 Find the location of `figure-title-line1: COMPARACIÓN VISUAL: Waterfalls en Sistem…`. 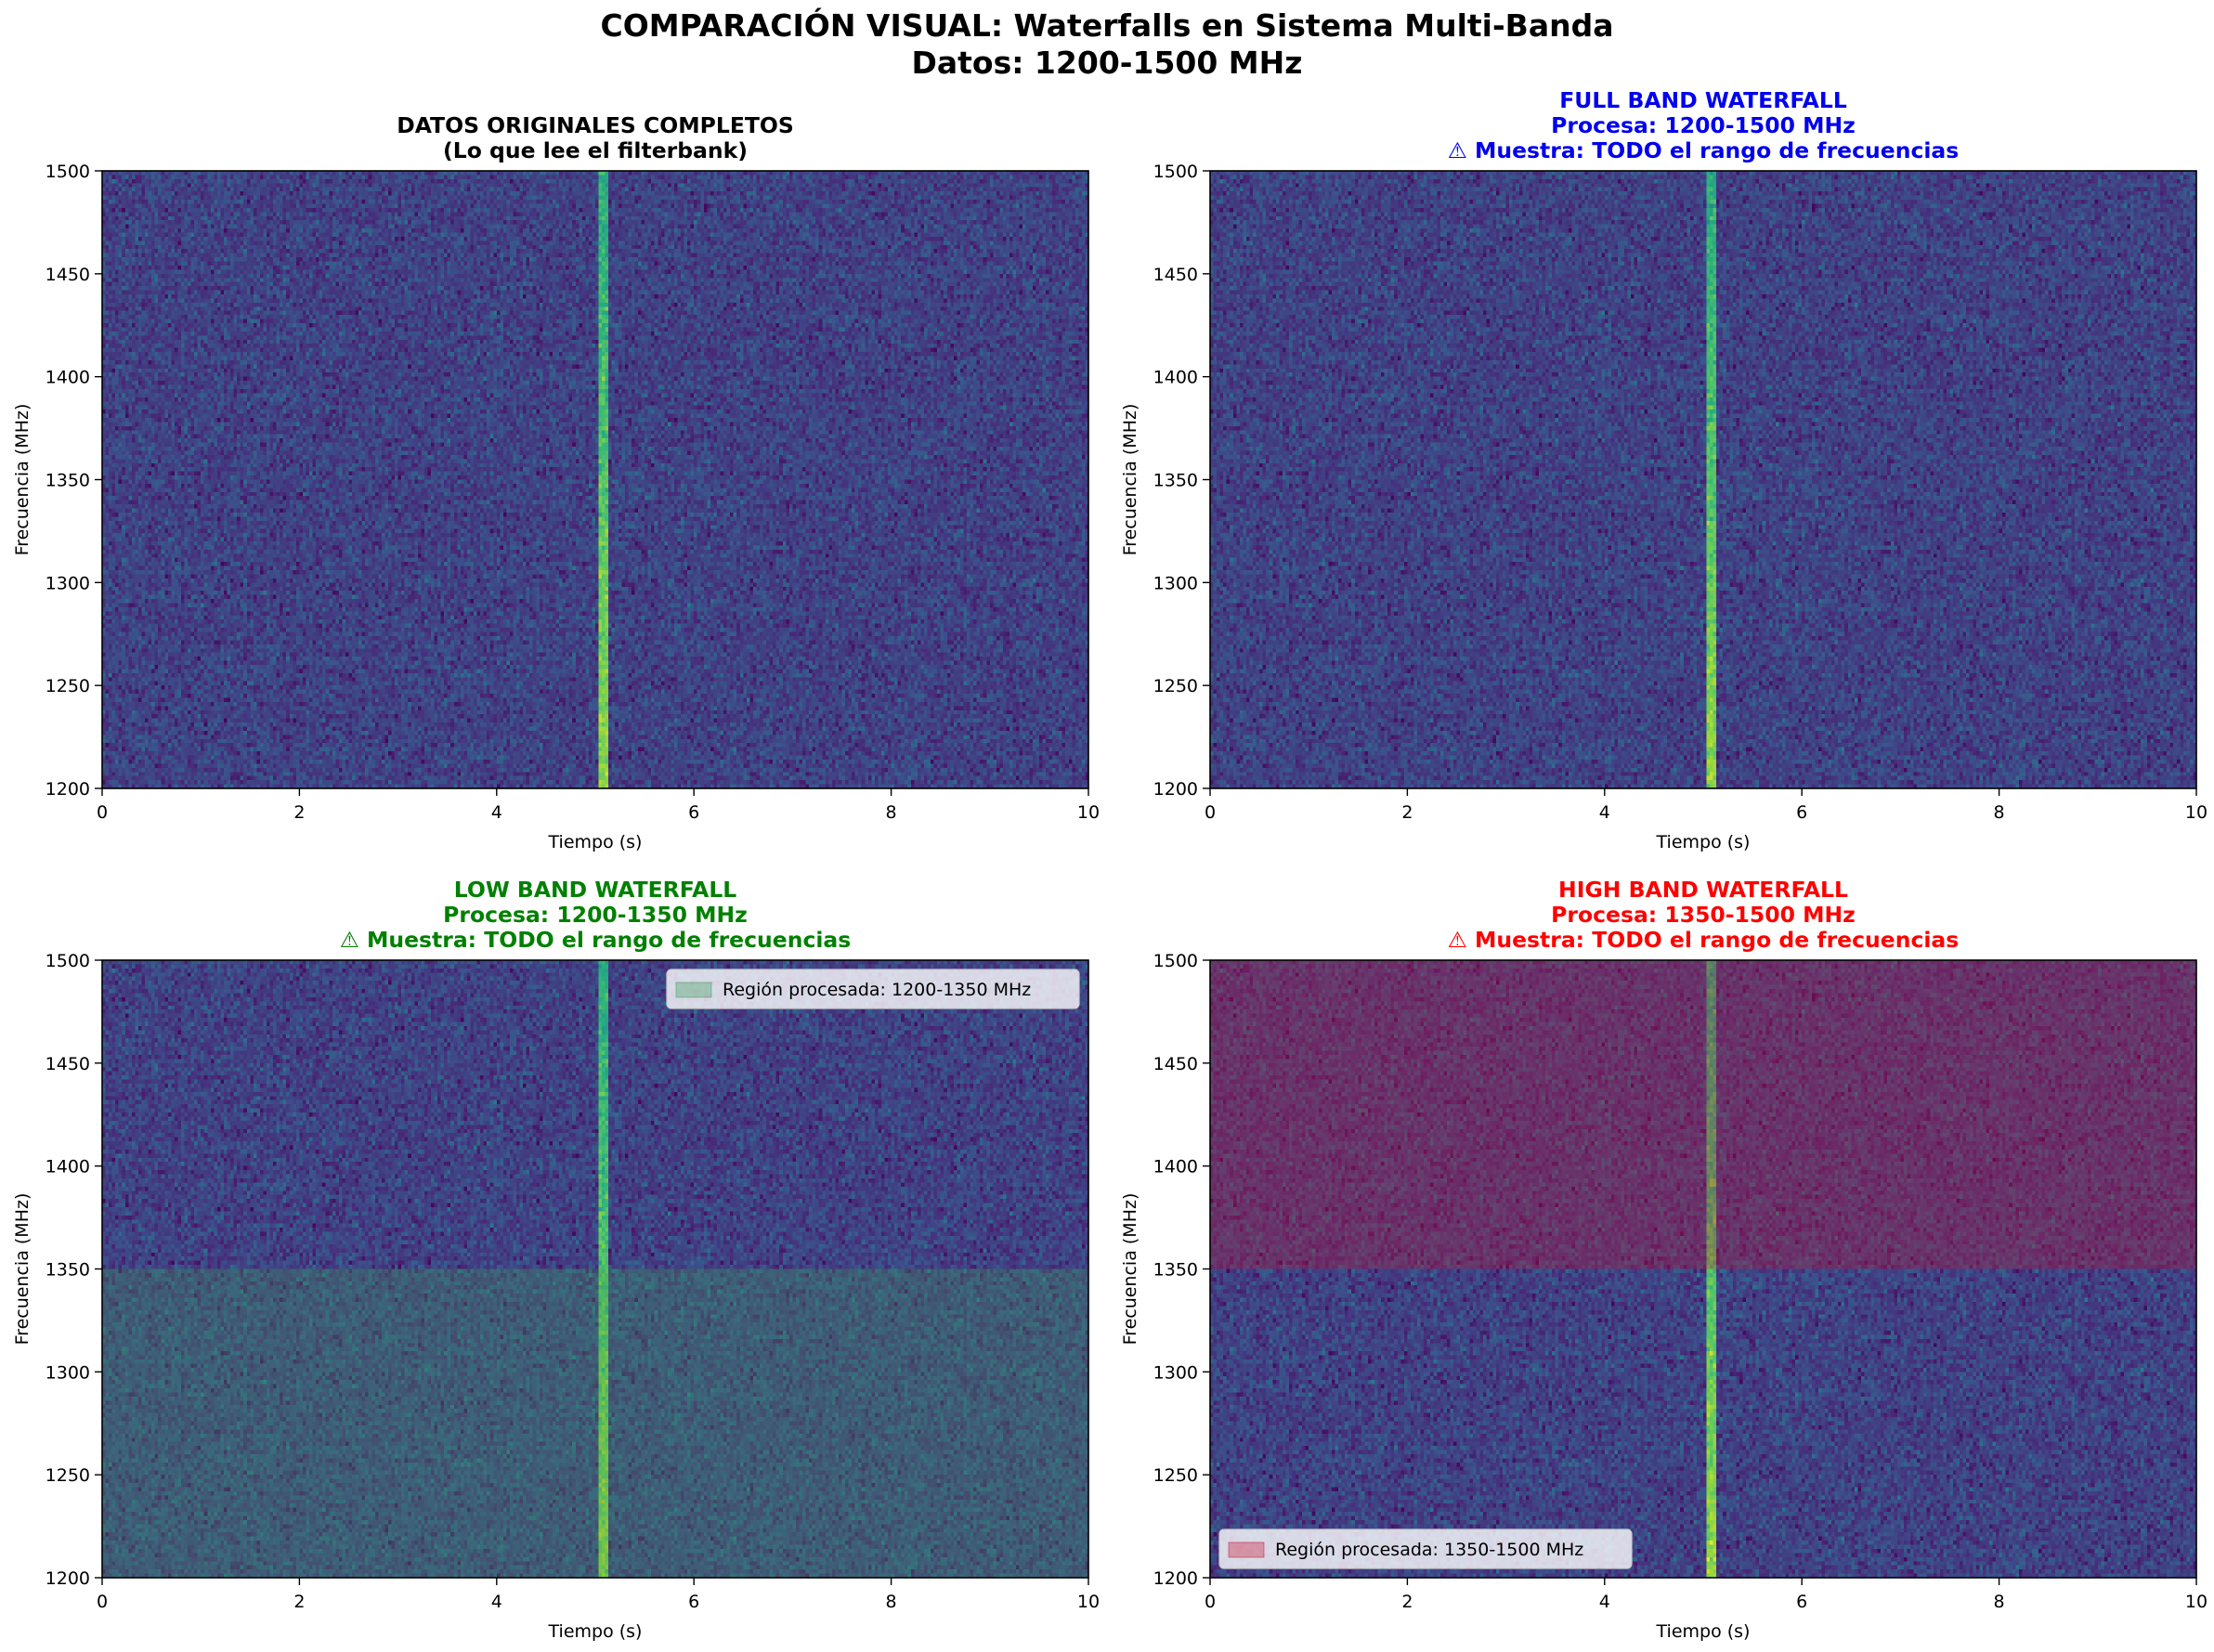

figure-title-line1: COMPARACIÓN VISUAL: Waterfalls en Sistem… is located at coordinates (1107, 25).